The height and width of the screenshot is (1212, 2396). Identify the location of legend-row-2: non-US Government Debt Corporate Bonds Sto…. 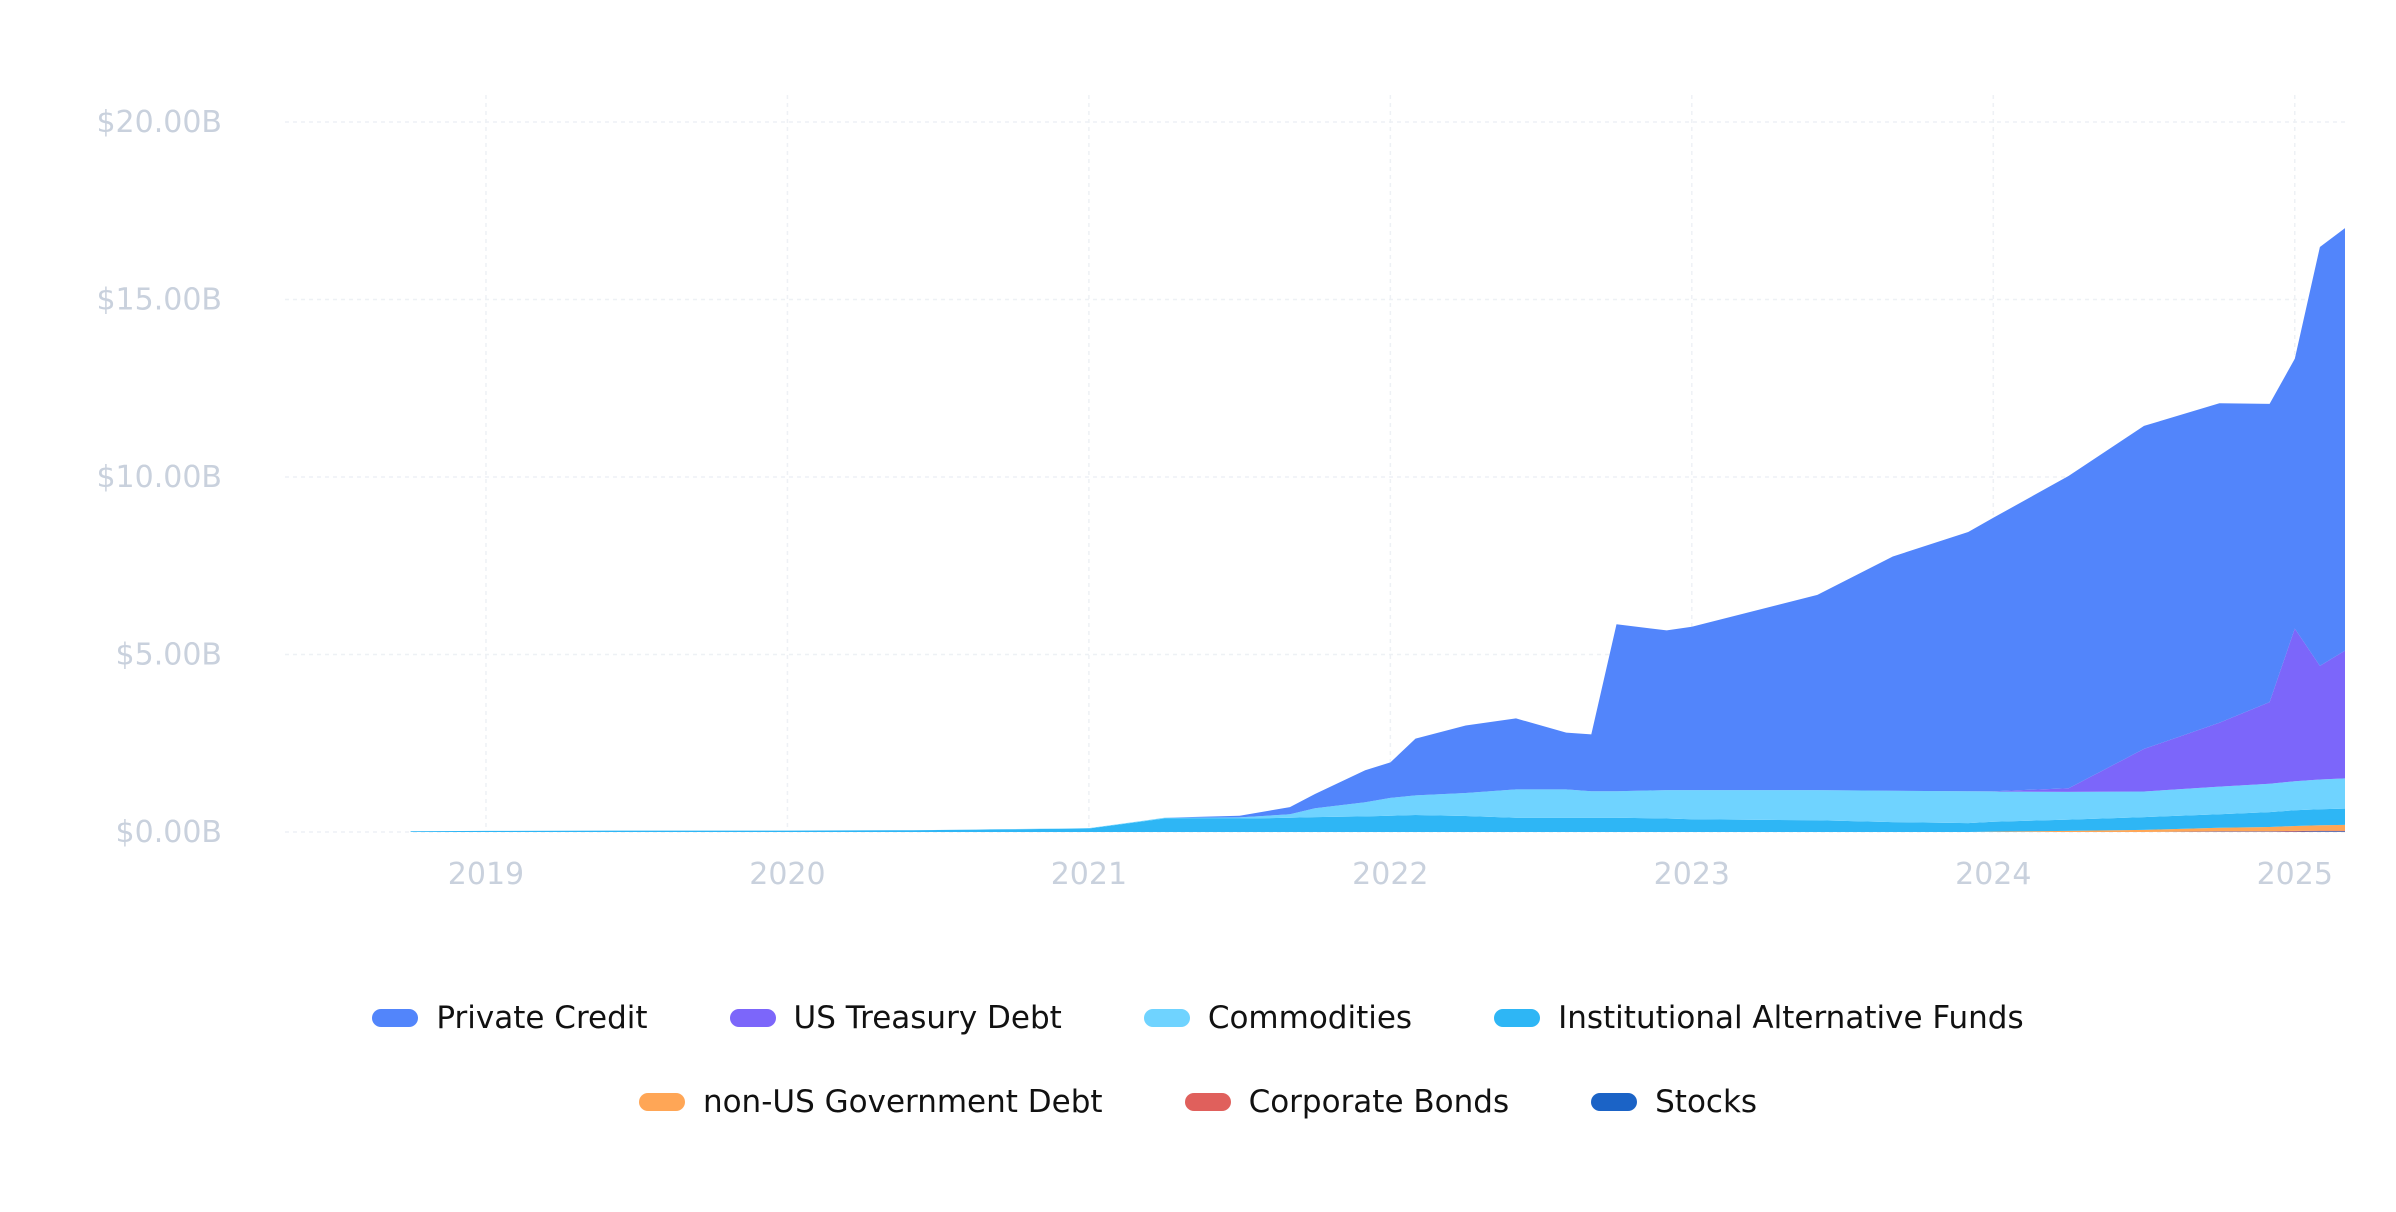
(1198, 1102).